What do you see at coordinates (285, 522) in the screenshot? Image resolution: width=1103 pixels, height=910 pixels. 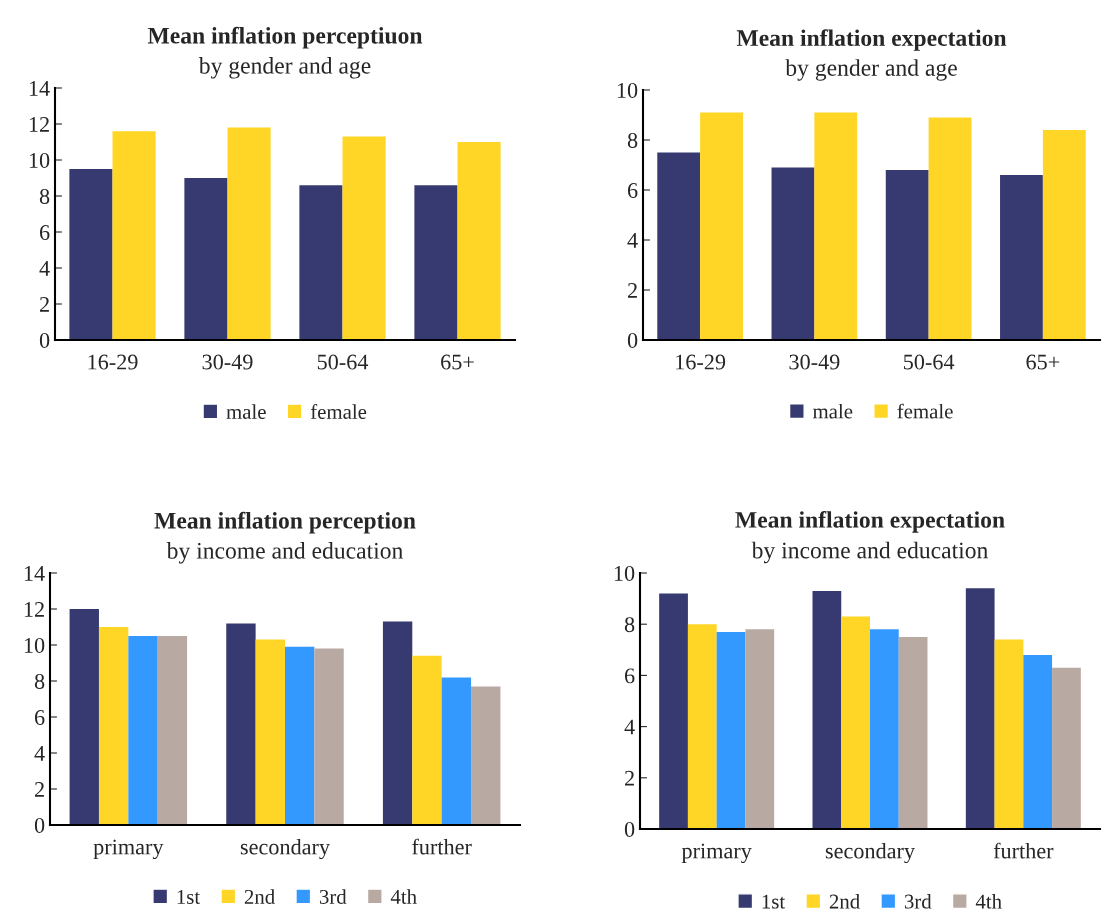 I see `chart-title: Mean inflation perception` at bounding box center [285, 522].